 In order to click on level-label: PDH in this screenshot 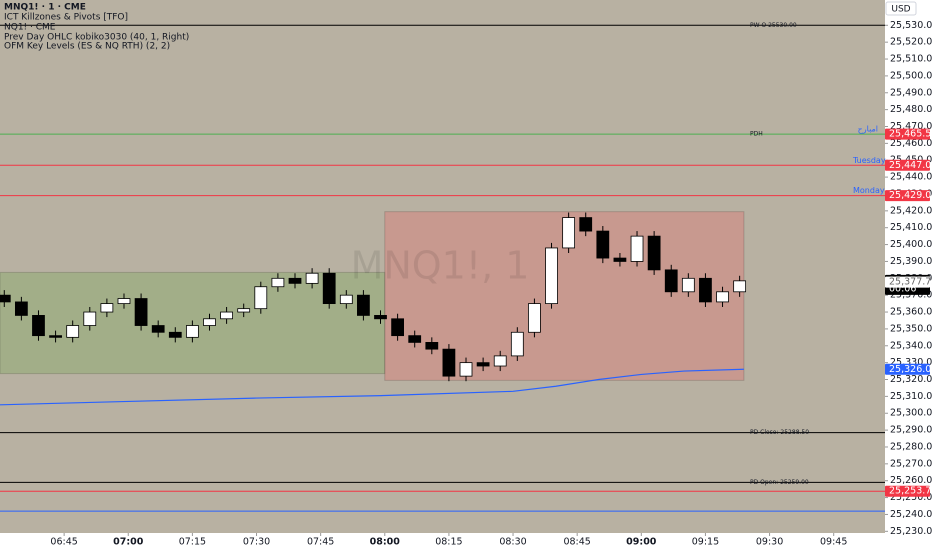, I will do `click(756, 134)`.